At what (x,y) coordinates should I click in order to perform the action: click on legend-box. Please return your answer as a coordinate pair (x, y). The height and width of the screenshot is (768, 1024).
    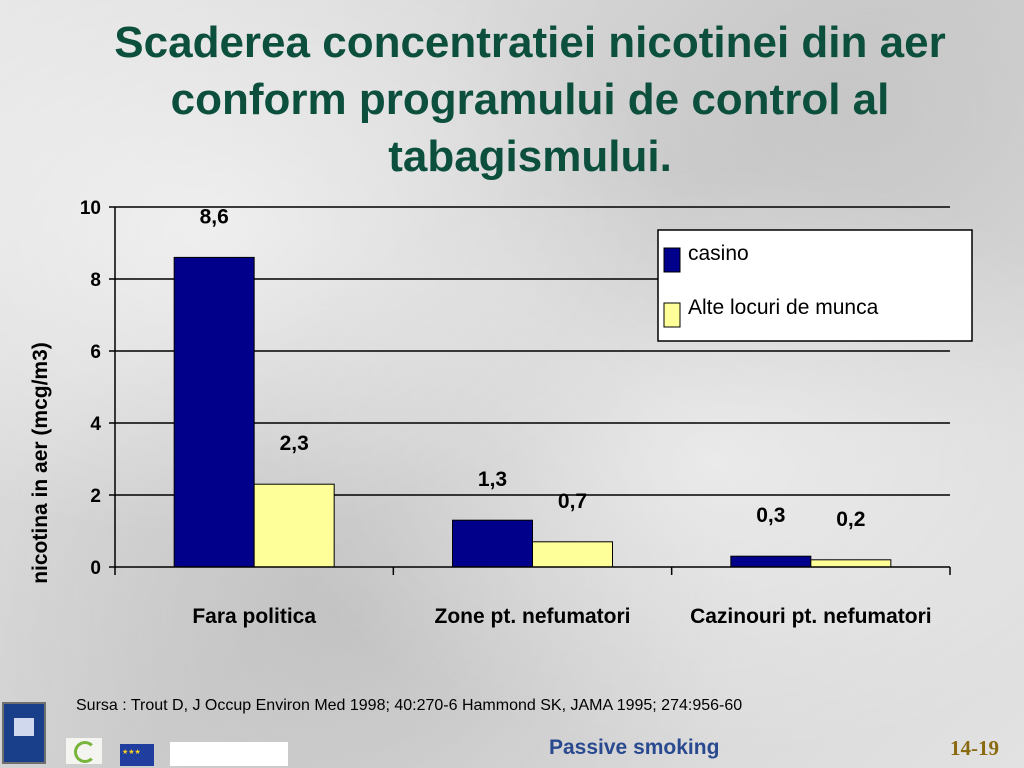
    Looking at the image, I should click on (815, 285).